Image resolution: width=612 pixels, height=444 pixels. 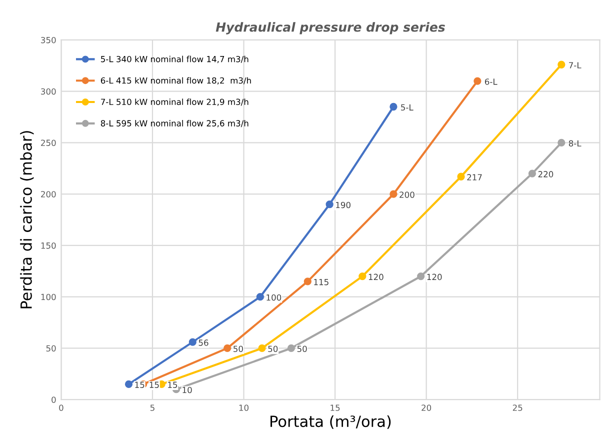 What do you see at coordinates (174, 124) in the screenshot?
I see `legend-label: 8-L 595 kW nominal flow 25,6 m3/h` at bounding box center [174, 124].